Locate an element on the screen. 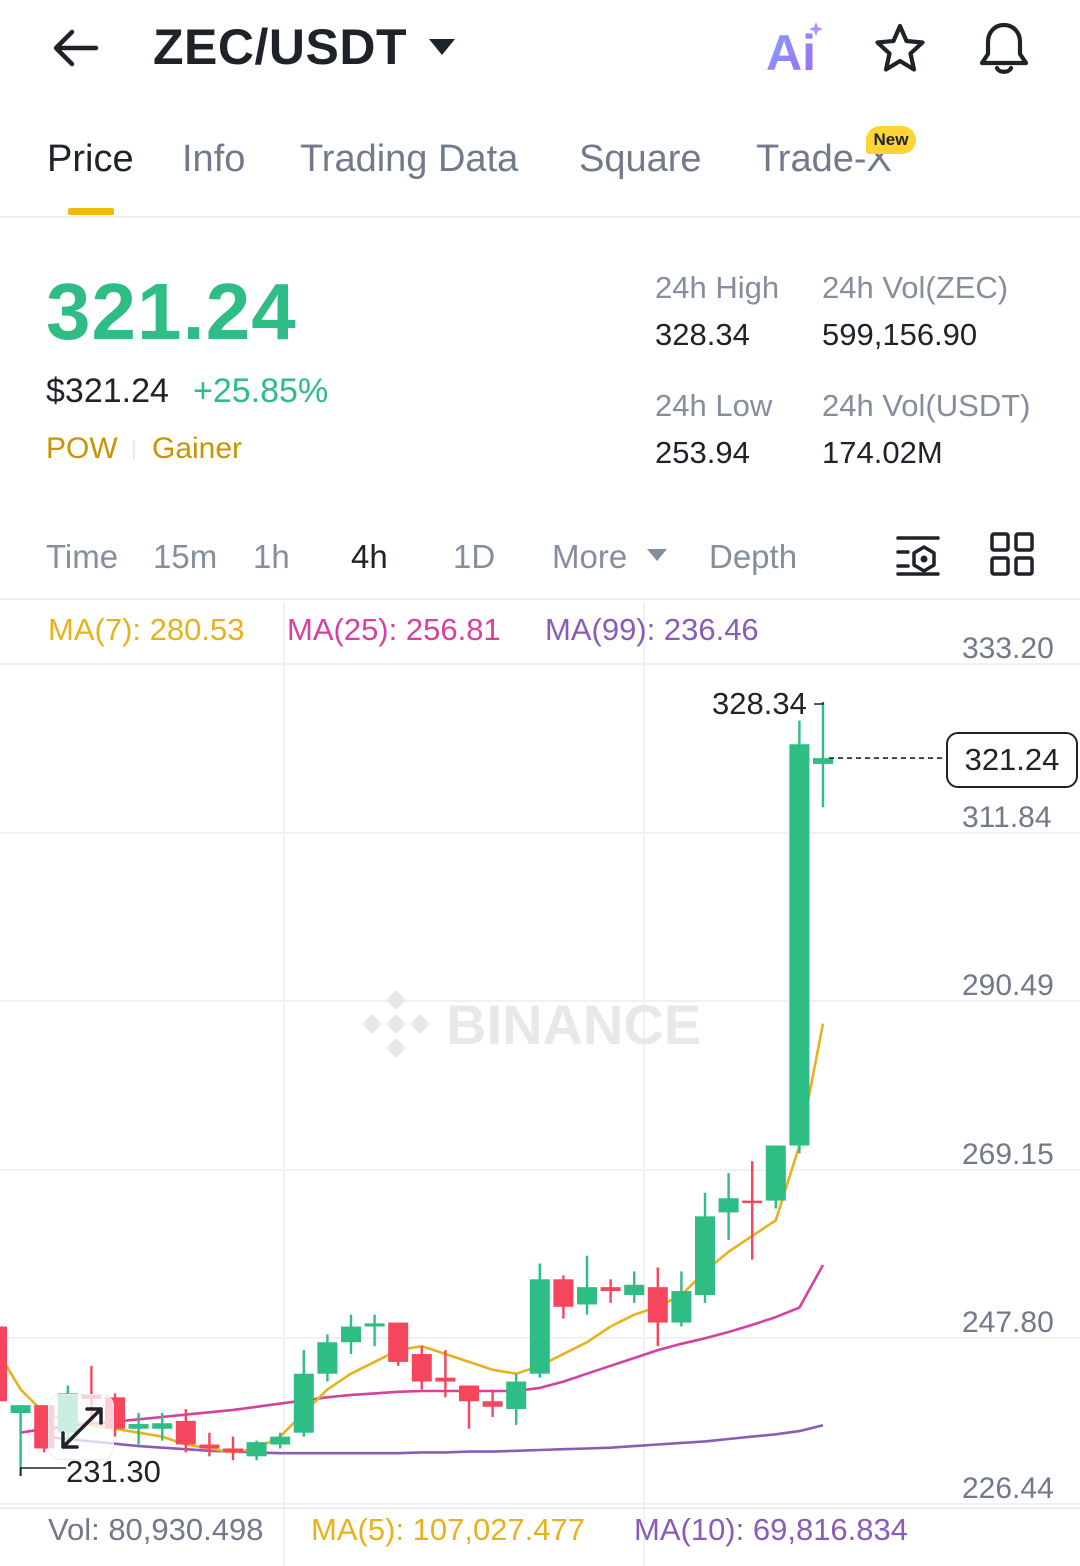 The width and height of the screenshot is (1080, 1566). layout-grid-icon is located at coordinates (1012, 554).